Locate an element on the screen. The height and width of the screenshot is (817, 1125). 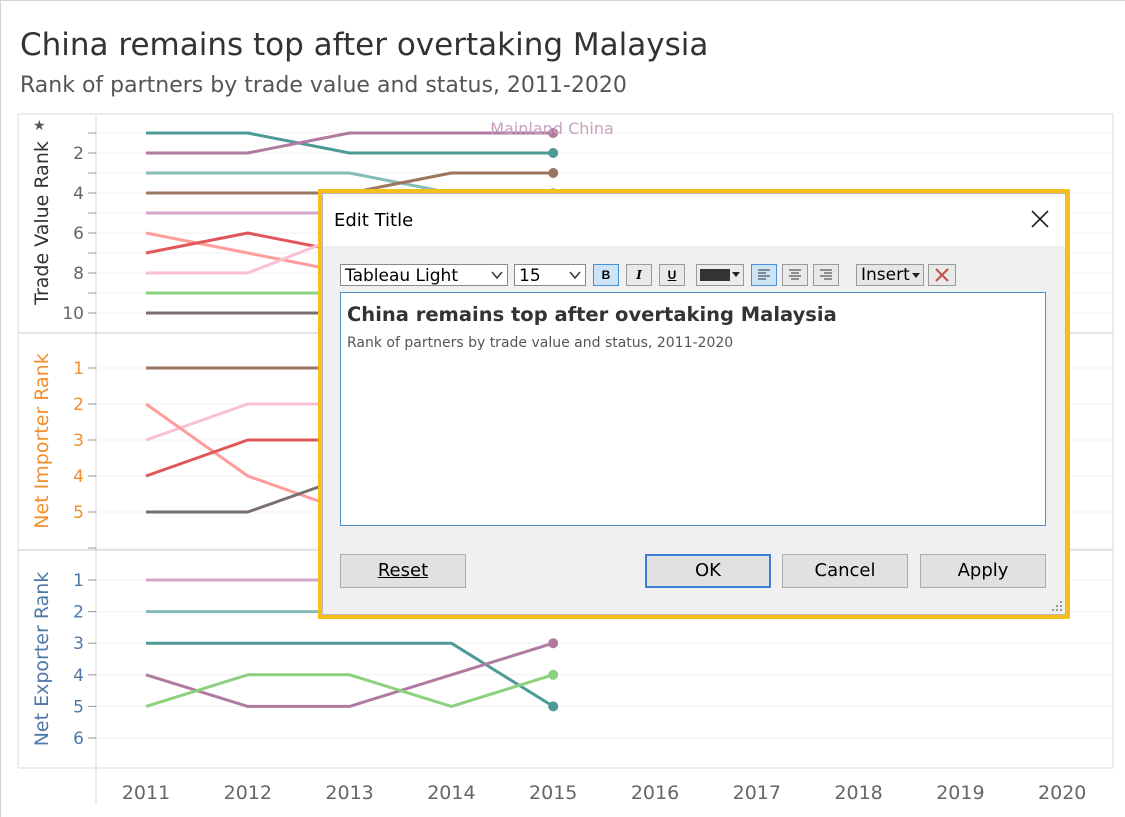
font-color-picker is located at coordinates (720, 275).